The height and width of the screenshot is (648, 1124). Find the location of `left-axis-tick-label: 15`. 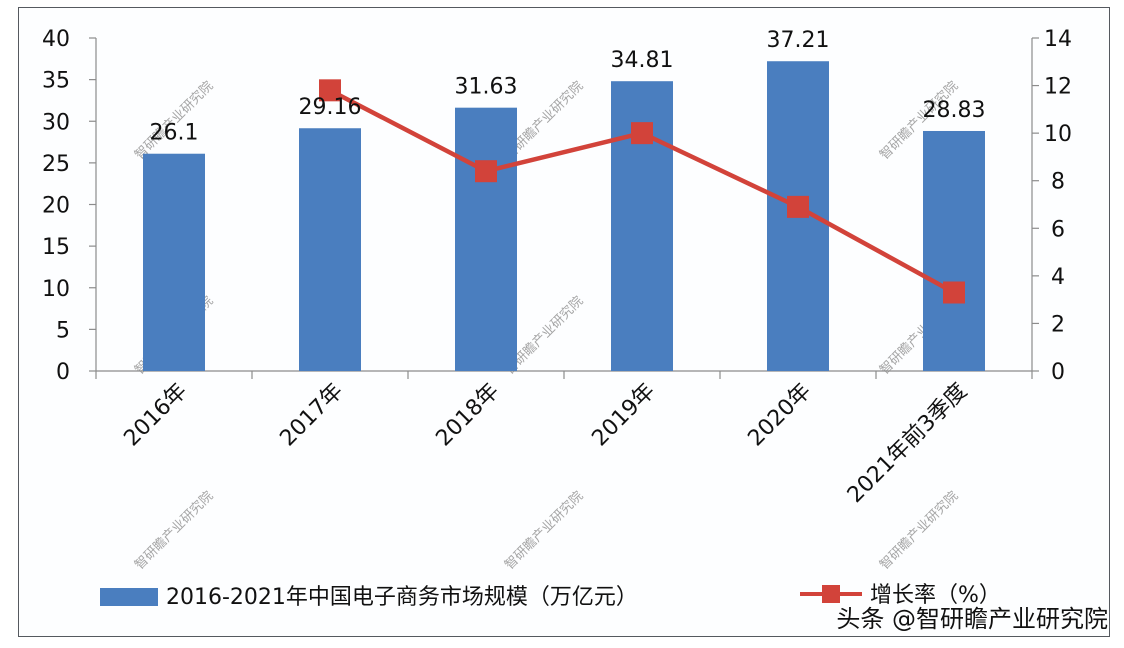

left-axis-tick-label: 15 is located at coordinates (56, 247).